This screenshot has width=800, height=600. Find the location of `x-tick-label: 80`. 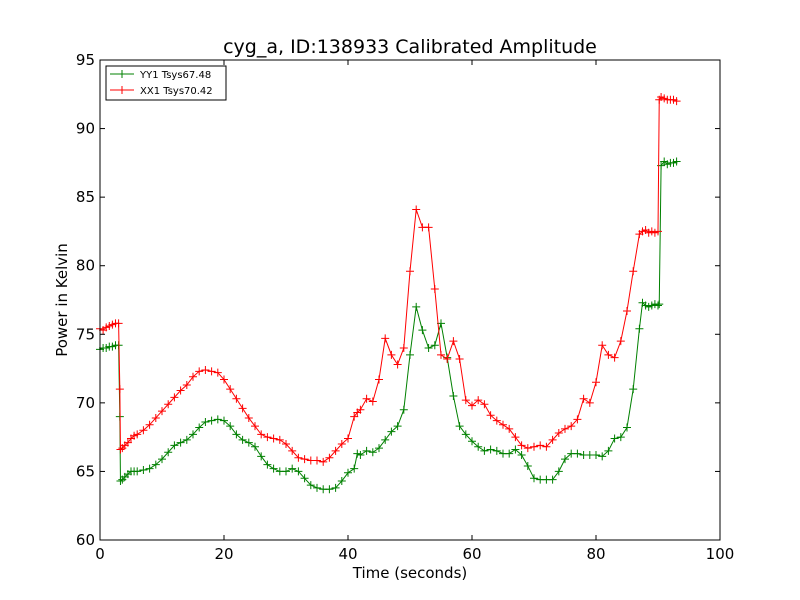

x-tick-label: 80 is located at coordinates (595, 554).